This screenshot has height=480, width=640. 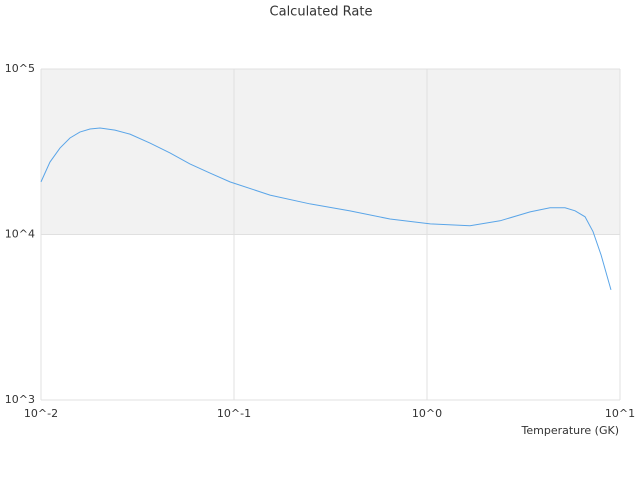 I want to click on y-tick-label: 10^4, so click(x=20, y=234).